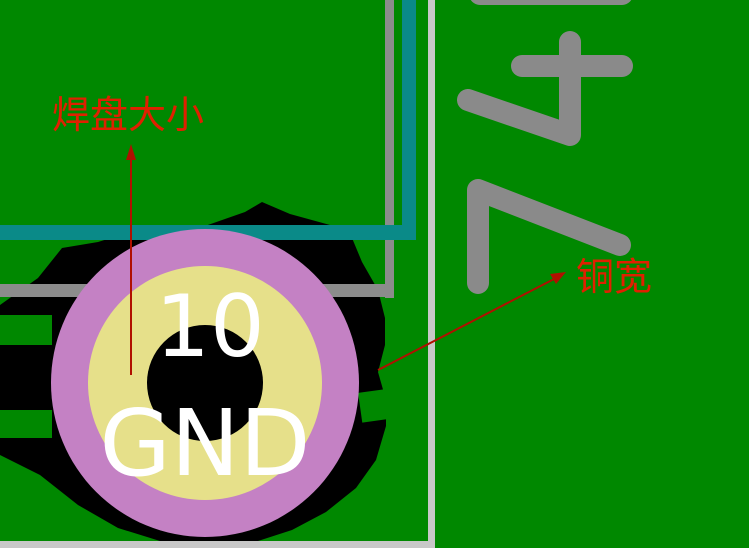  I want to click on copper-width-arrow-line, so click(467, 324).